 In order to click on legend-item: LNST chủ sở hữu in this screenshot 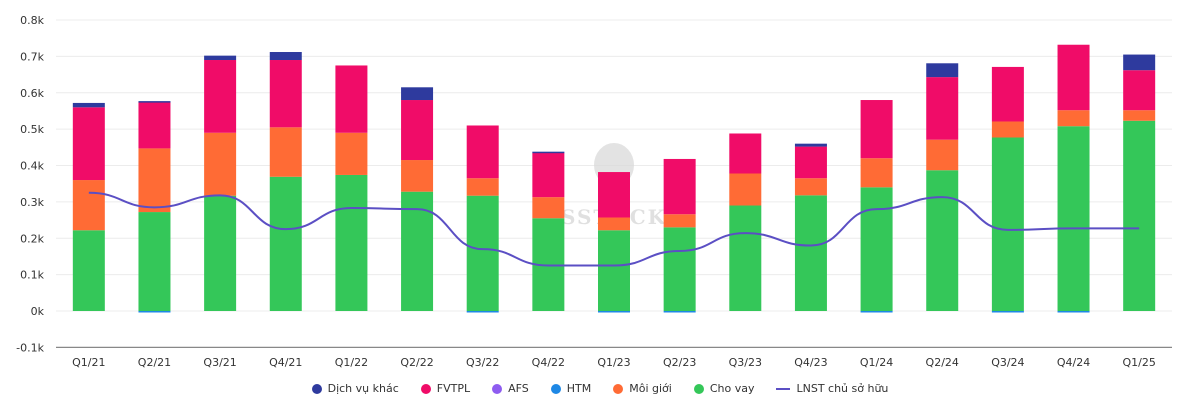, I will do `click(832, 388)`.